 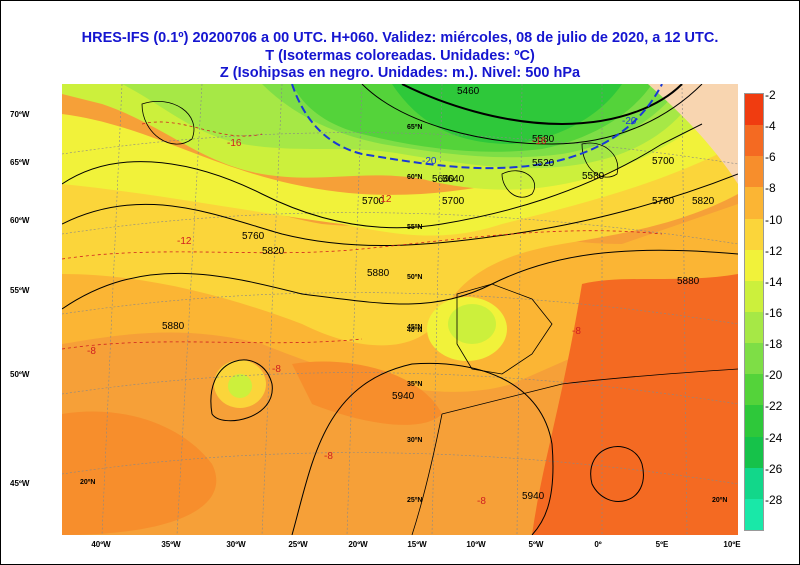 I want to click on warm-region-southwest, so click(x=139, y=473).